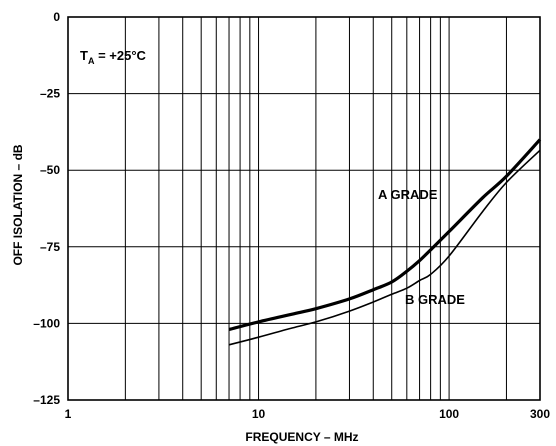 The height and width of the screenshot is (446, 556). Describe the element at coordinates (84, 55) in the screenshot. I see `temperature-symbol: T` at that location.